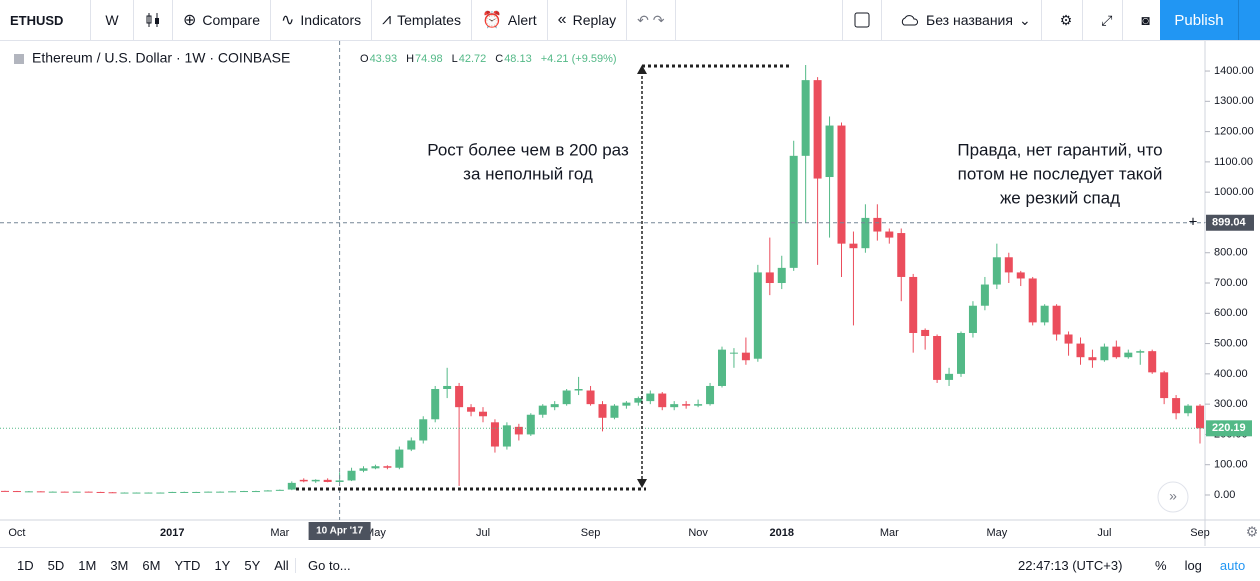 The height and width of the screenshot is (581, 1260). What do you see at coordinates (1229, 428) in the screenshot?
I see `last-price-box` at bounding box center [1229, 428].